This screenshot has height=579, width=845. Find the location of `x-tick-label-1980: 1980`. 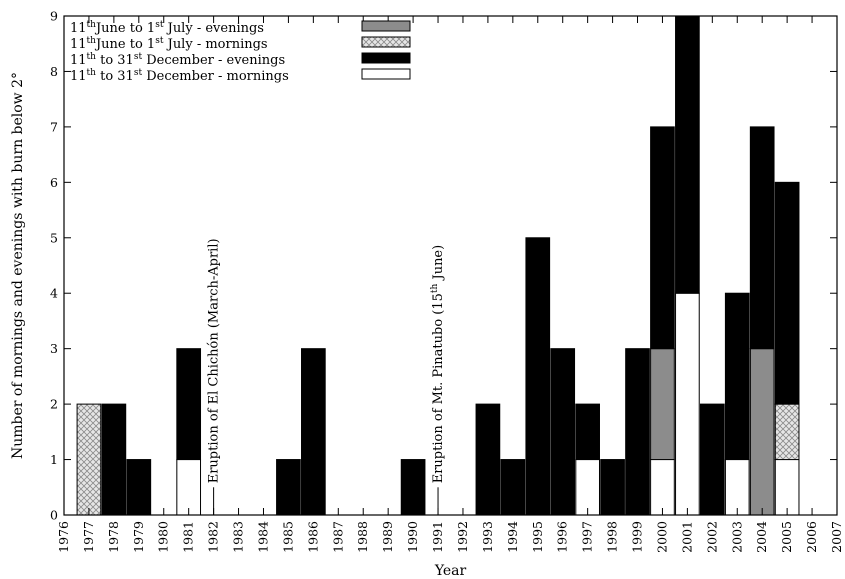

x-tick-label-1980: 1980 is located at coordinates (163, 537).